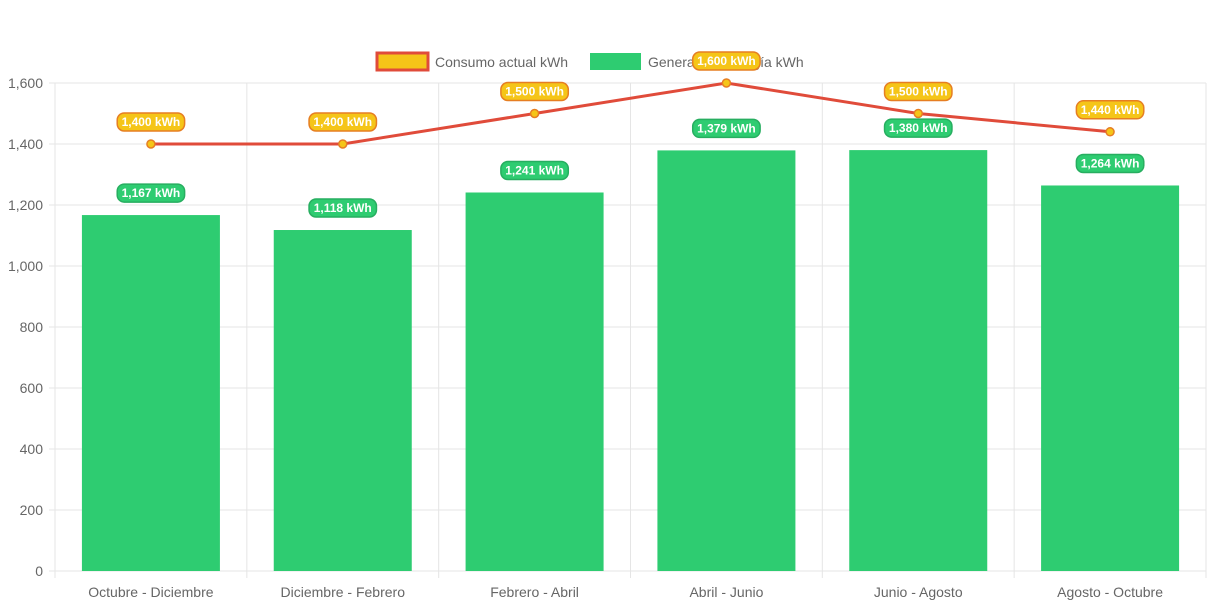 The height and width of the screenshot is (611, 1213). I want to click on line-consumo, so click(630, 113).